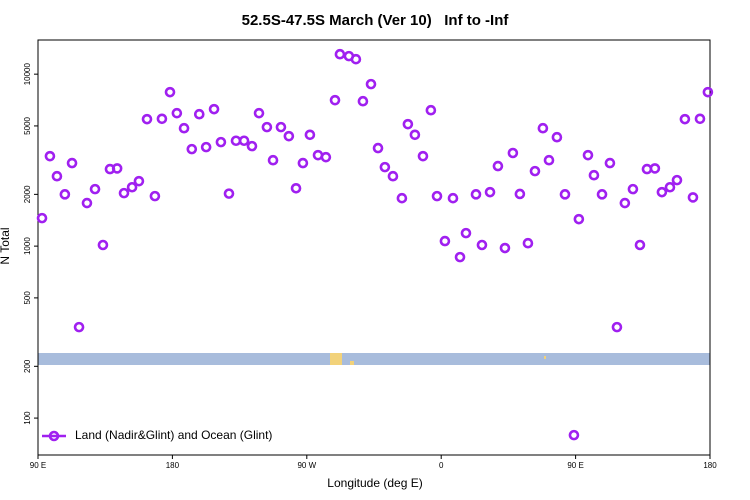  What do you see at coordinates (306, 465) in the screenshot?
I see `x-tick-label: 90 W` at bounding box center [306, 465].